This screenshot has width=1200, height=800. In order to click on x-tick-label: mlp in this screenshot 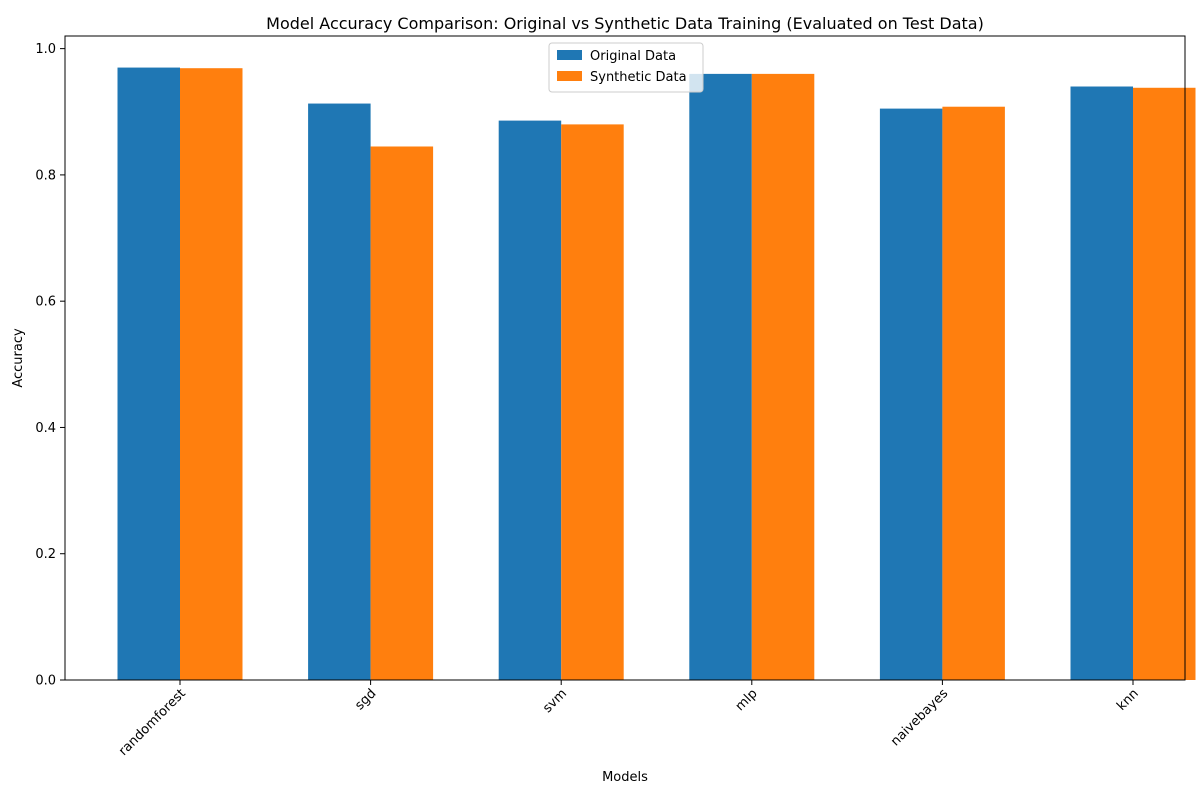, I will do `click(747, 700)`.